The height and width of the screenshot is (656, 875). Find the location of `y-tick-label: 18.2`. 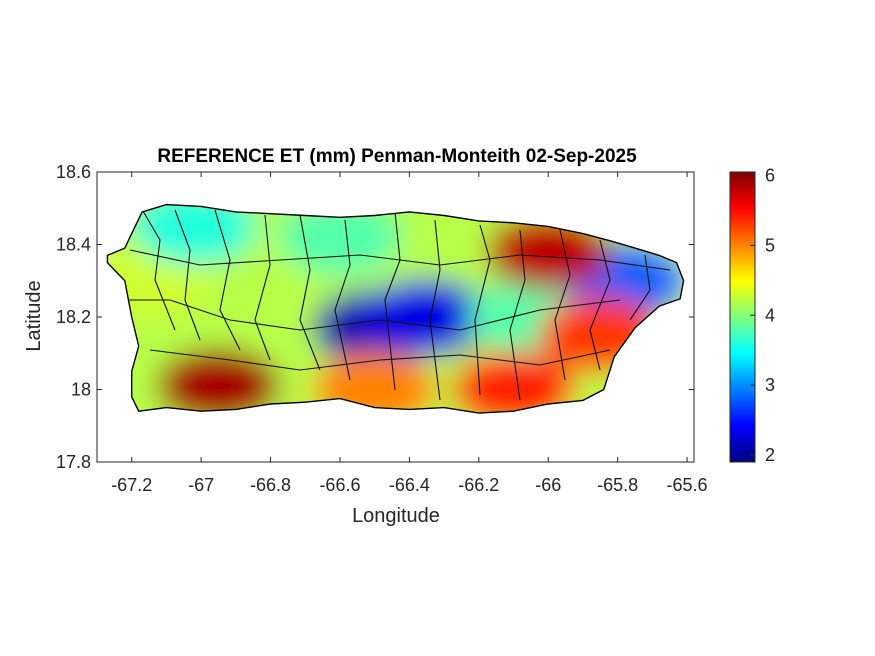

y-tick-label: 18.2 is located at coordinates (73, 317).